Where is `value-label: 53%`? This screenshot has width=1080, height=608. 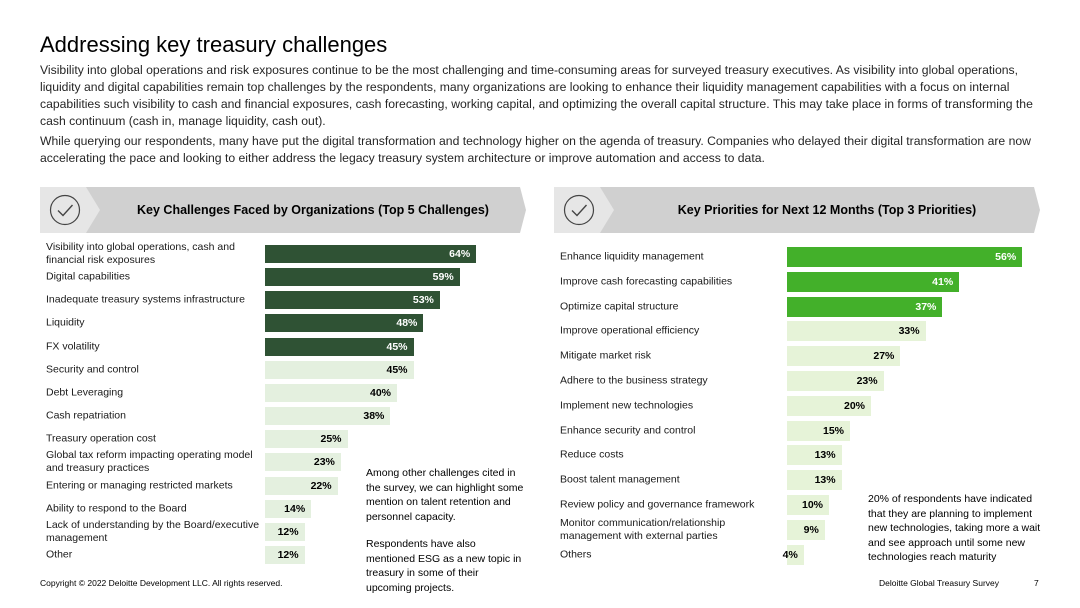 value-label: 53% is located at coordinates (423, 300).